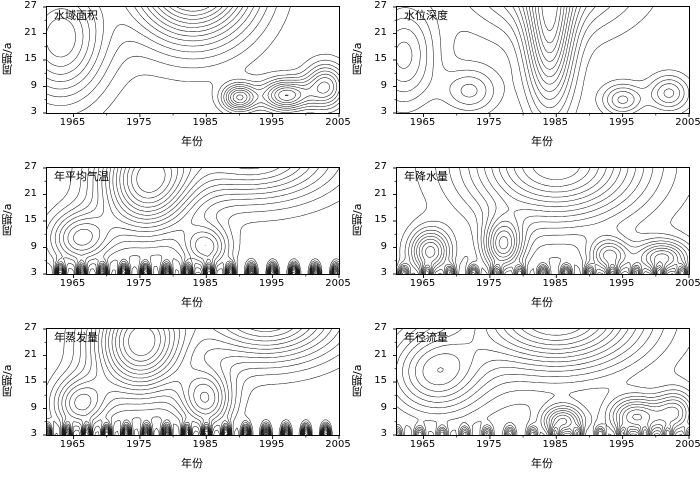 The width and height of the screenshot is (700, 483). Describe the element at coordinates (76, 15) in the screenshot. I see `panel-title: 水域面积` at that location.